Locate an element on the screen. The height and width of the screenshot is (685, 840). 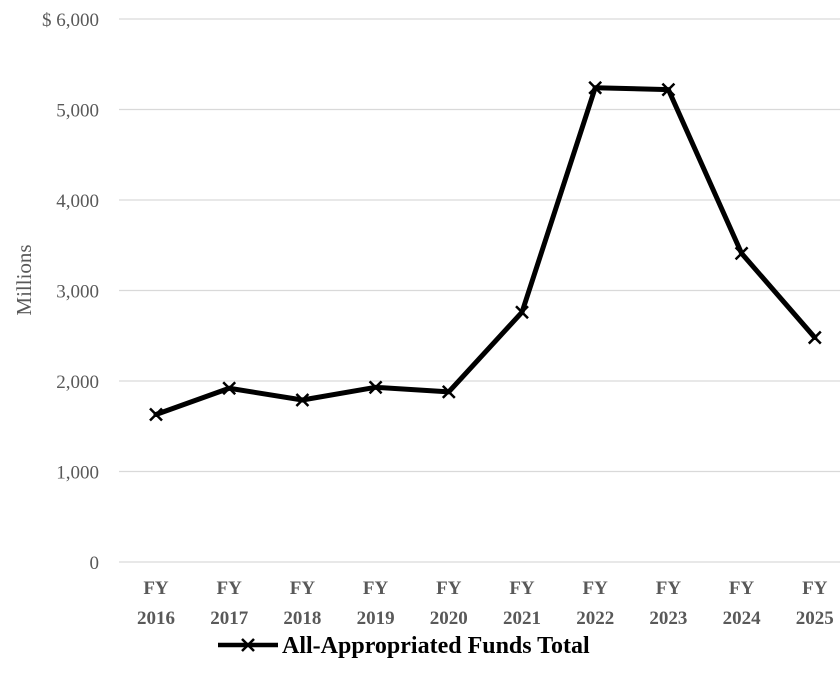
y-tick-label: 3,000 is located at coordinates (77, 292).